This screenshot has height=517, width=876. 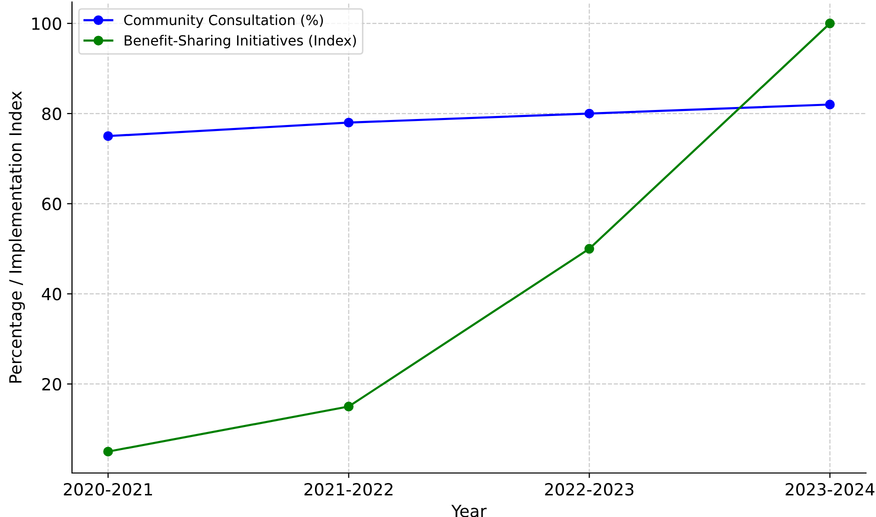 I want to click on y-tick-label: 20, so click(x=52, y=384).